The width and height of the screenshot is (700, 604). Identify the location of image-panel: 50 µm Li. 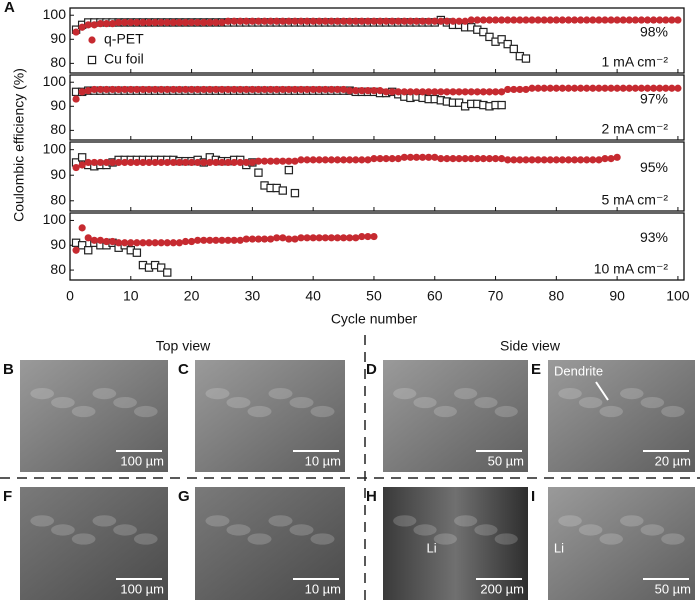
(621, 543).